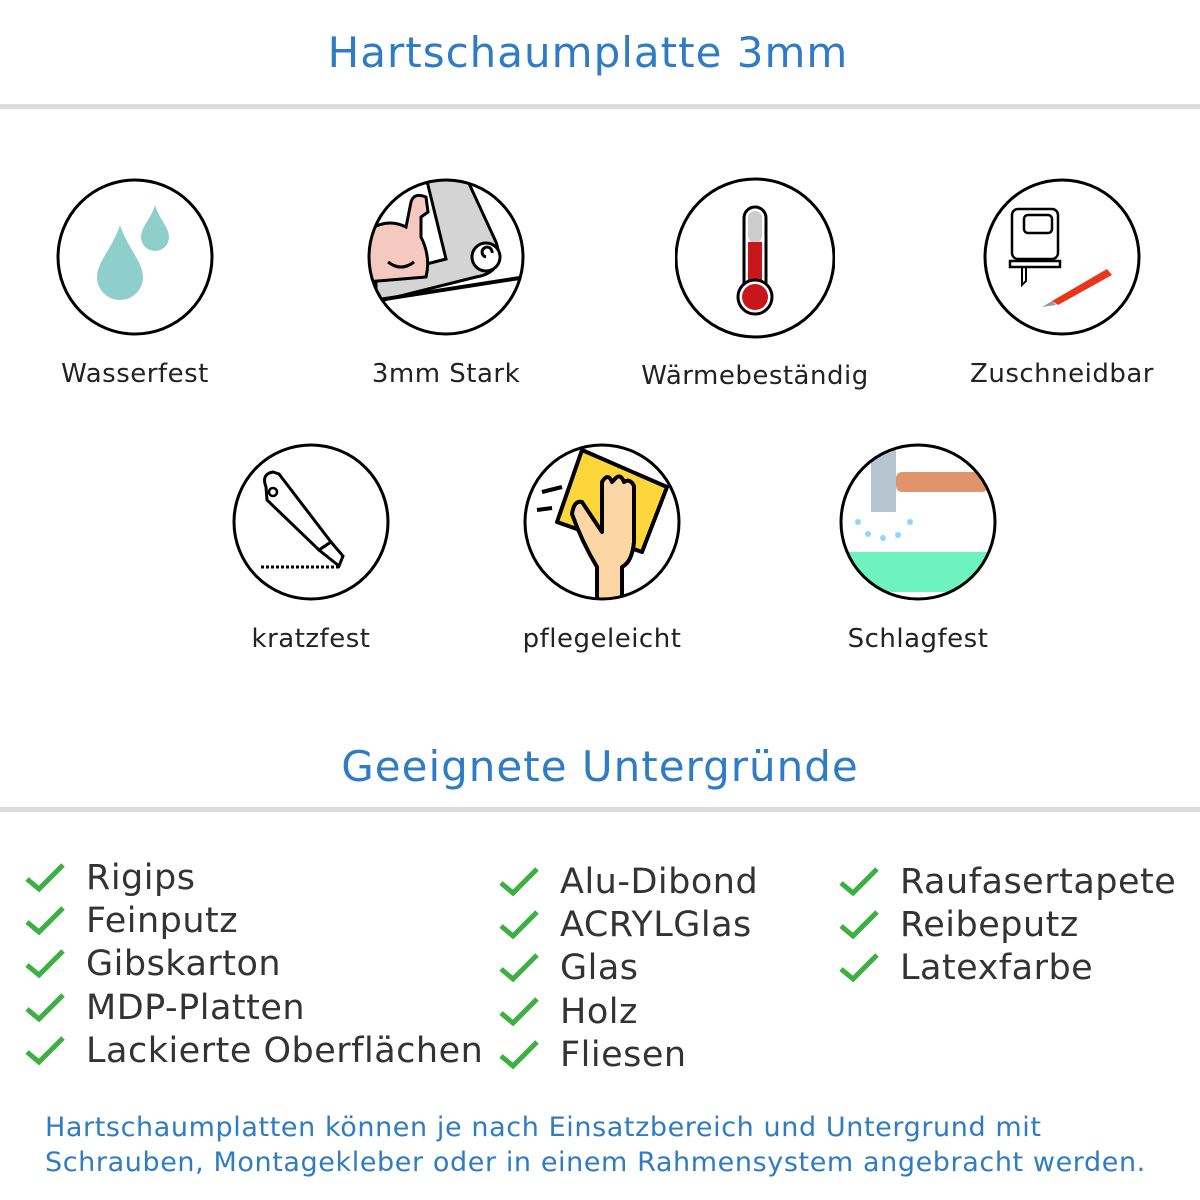 Image resolution: width=1200 pixels, height=1200 pixels. Describe the element at coordinates (446, 374) in the screenshot. I see `feature-label: 3mm Stark` at that location.